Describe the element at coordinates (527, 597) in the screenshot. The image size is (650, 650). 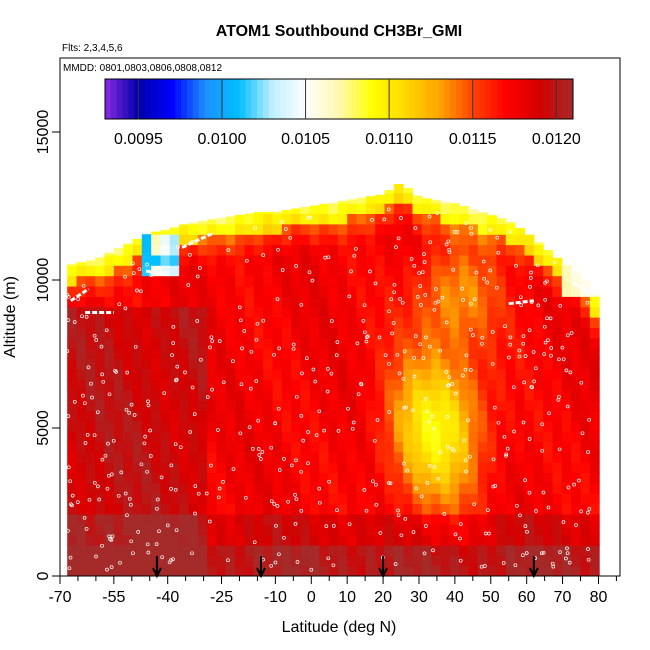
I see `x-tick-label: 60` at that location.